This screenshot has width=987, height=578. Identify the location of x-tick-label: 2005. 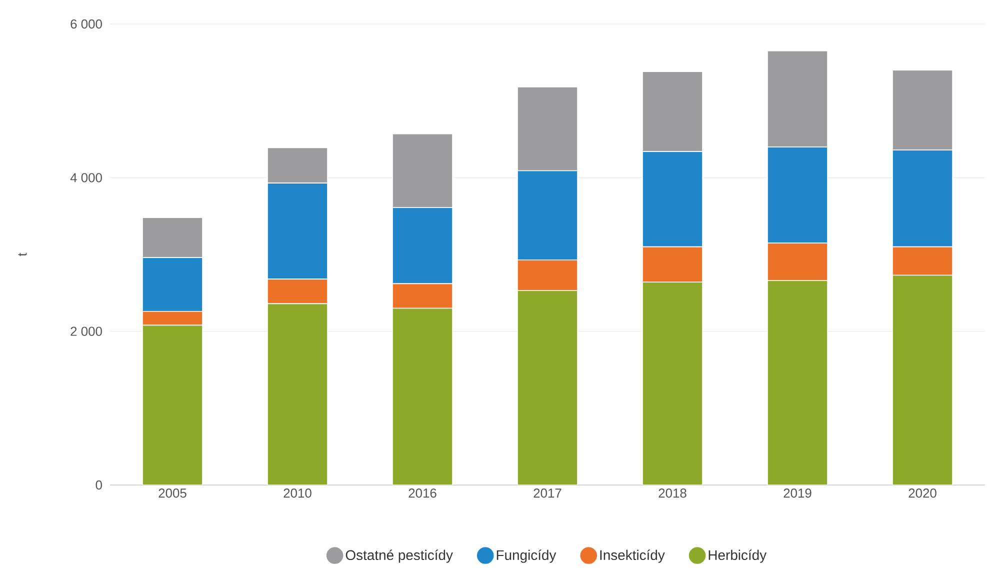
(172, 493).